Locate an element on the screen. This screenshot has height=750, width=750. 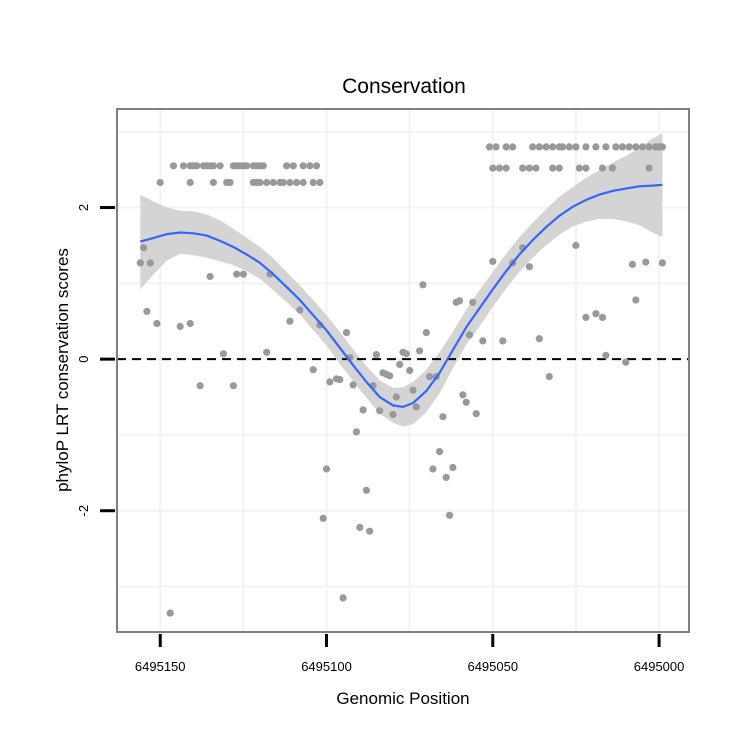
x-tick-label: 6495150 is located at coordinates (160, 666).